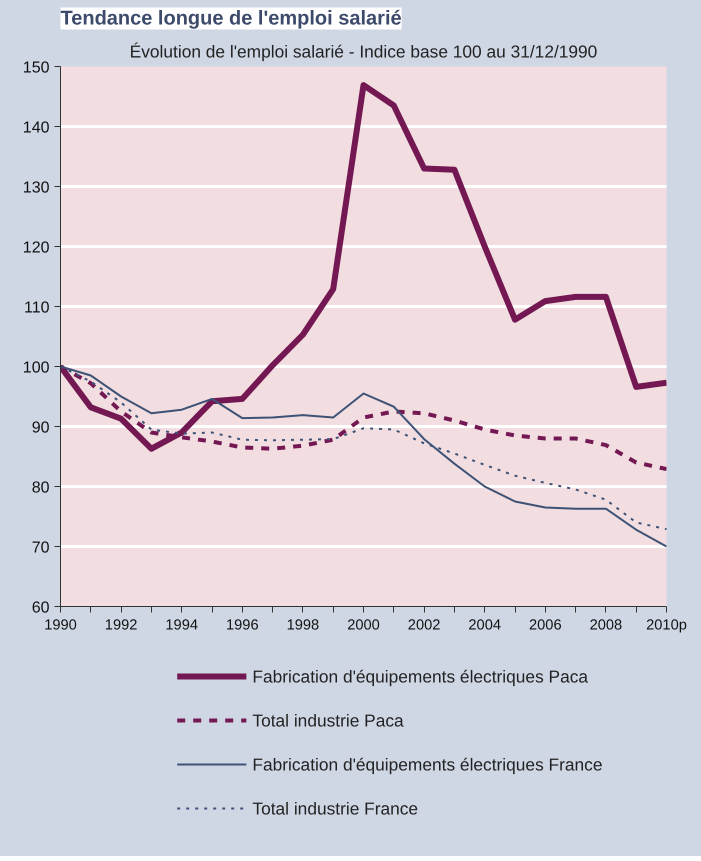  I want to click on x-tick-label: 2000, so click(363, 626).